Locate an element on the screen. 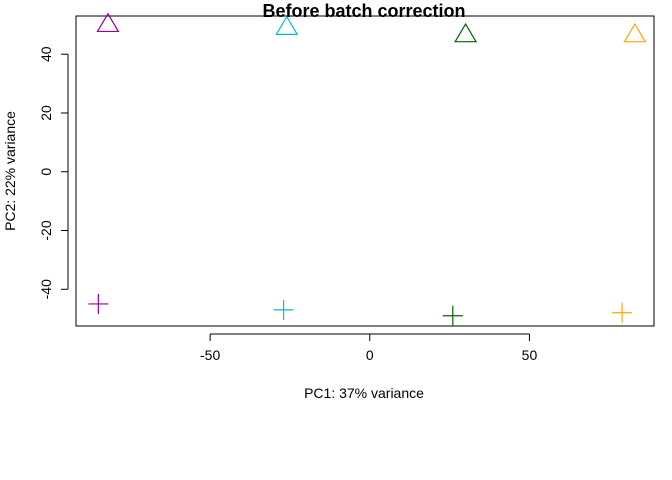 The height and width of the screenshot is (480, 672). y-axis-label: PC2: 22% variance is located at coordinates (10, 171).